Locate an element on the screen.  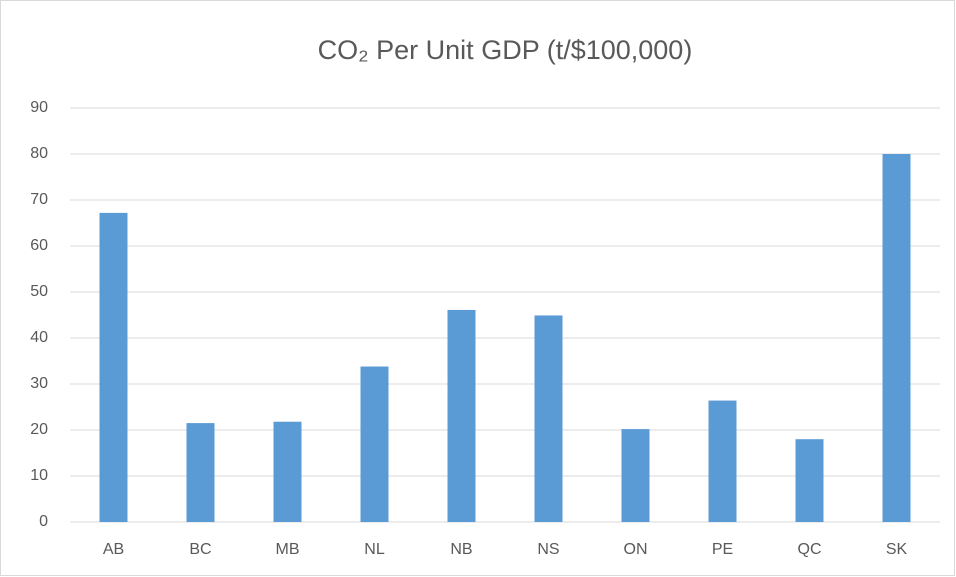
y-tick-label: 80 is located at coordinates (39, 153).